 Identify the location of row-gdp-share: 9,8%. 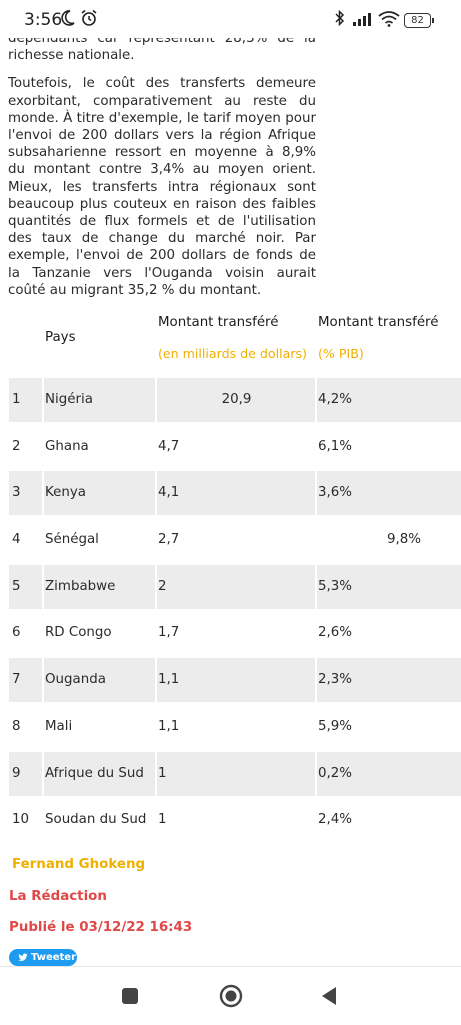
(403, 540).